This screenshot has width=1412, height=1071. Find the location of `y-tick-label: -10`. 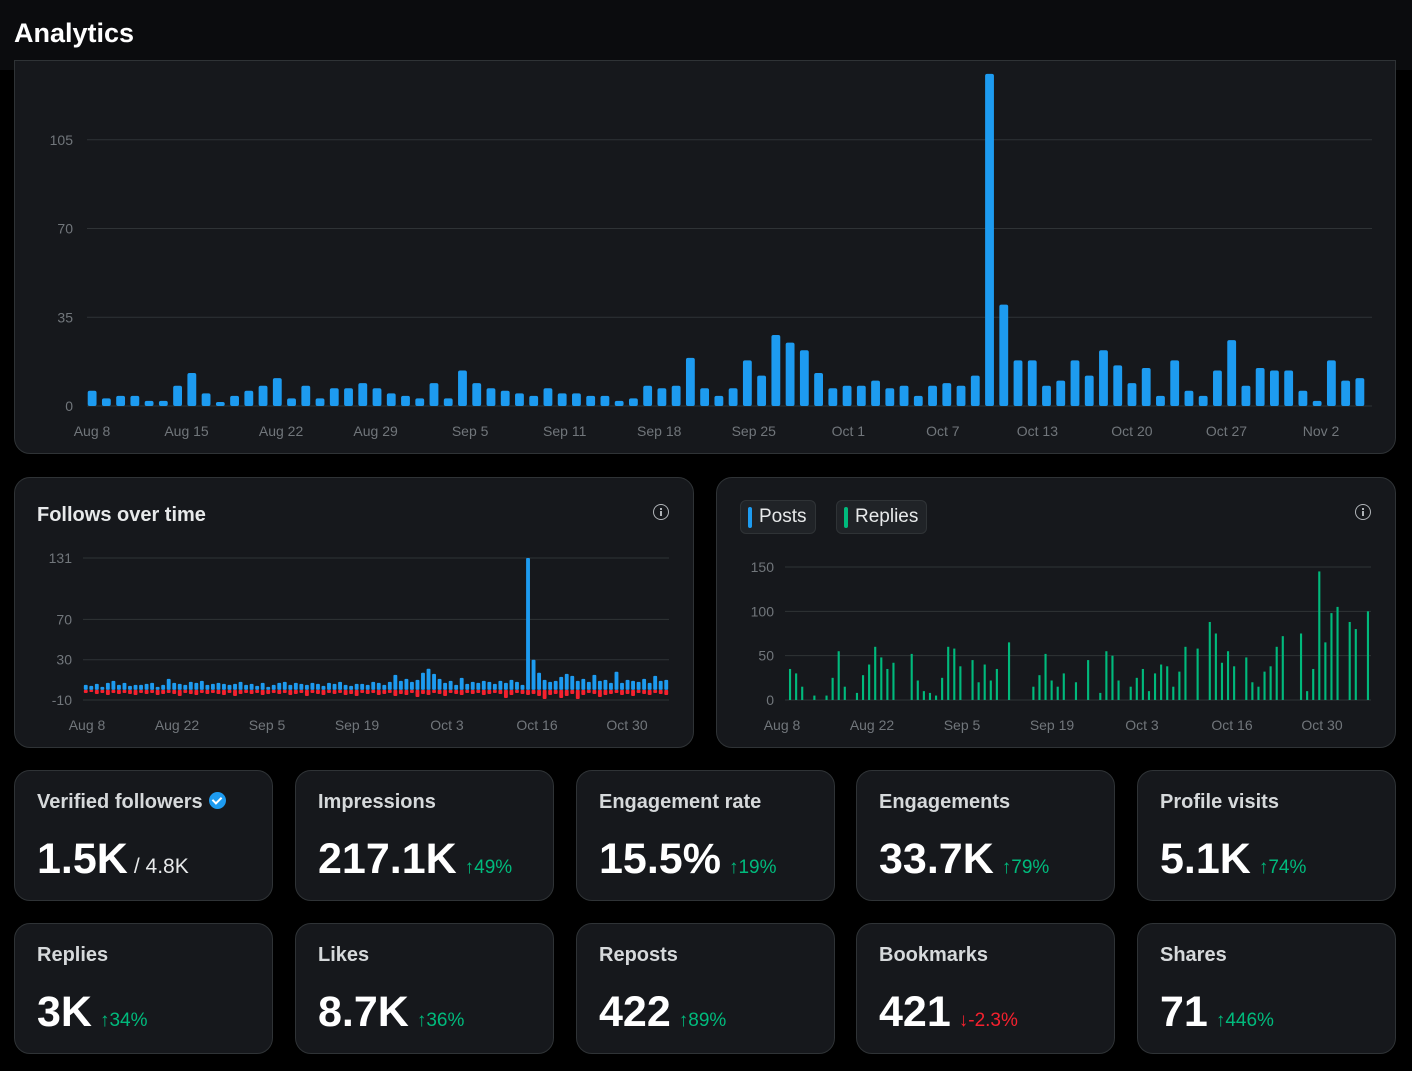

y-tick-label: -10 is located at coordinates (62, 700).